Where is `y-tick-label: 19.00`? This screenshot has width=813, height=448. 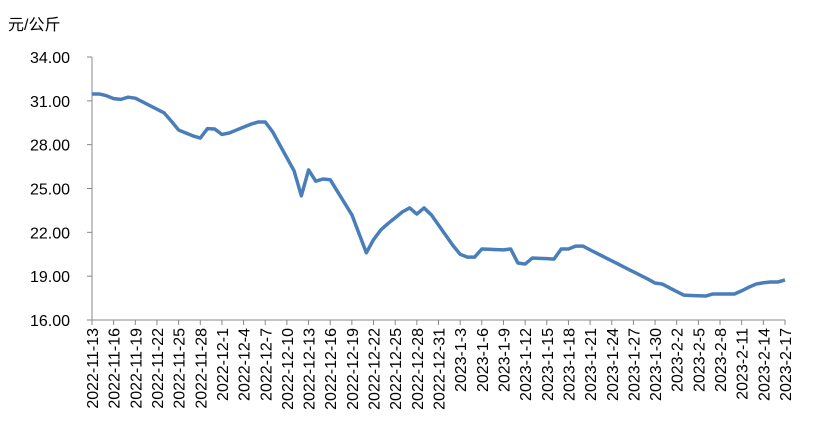
y-tick-label: 19.00 is located at coordinates (50, 277).